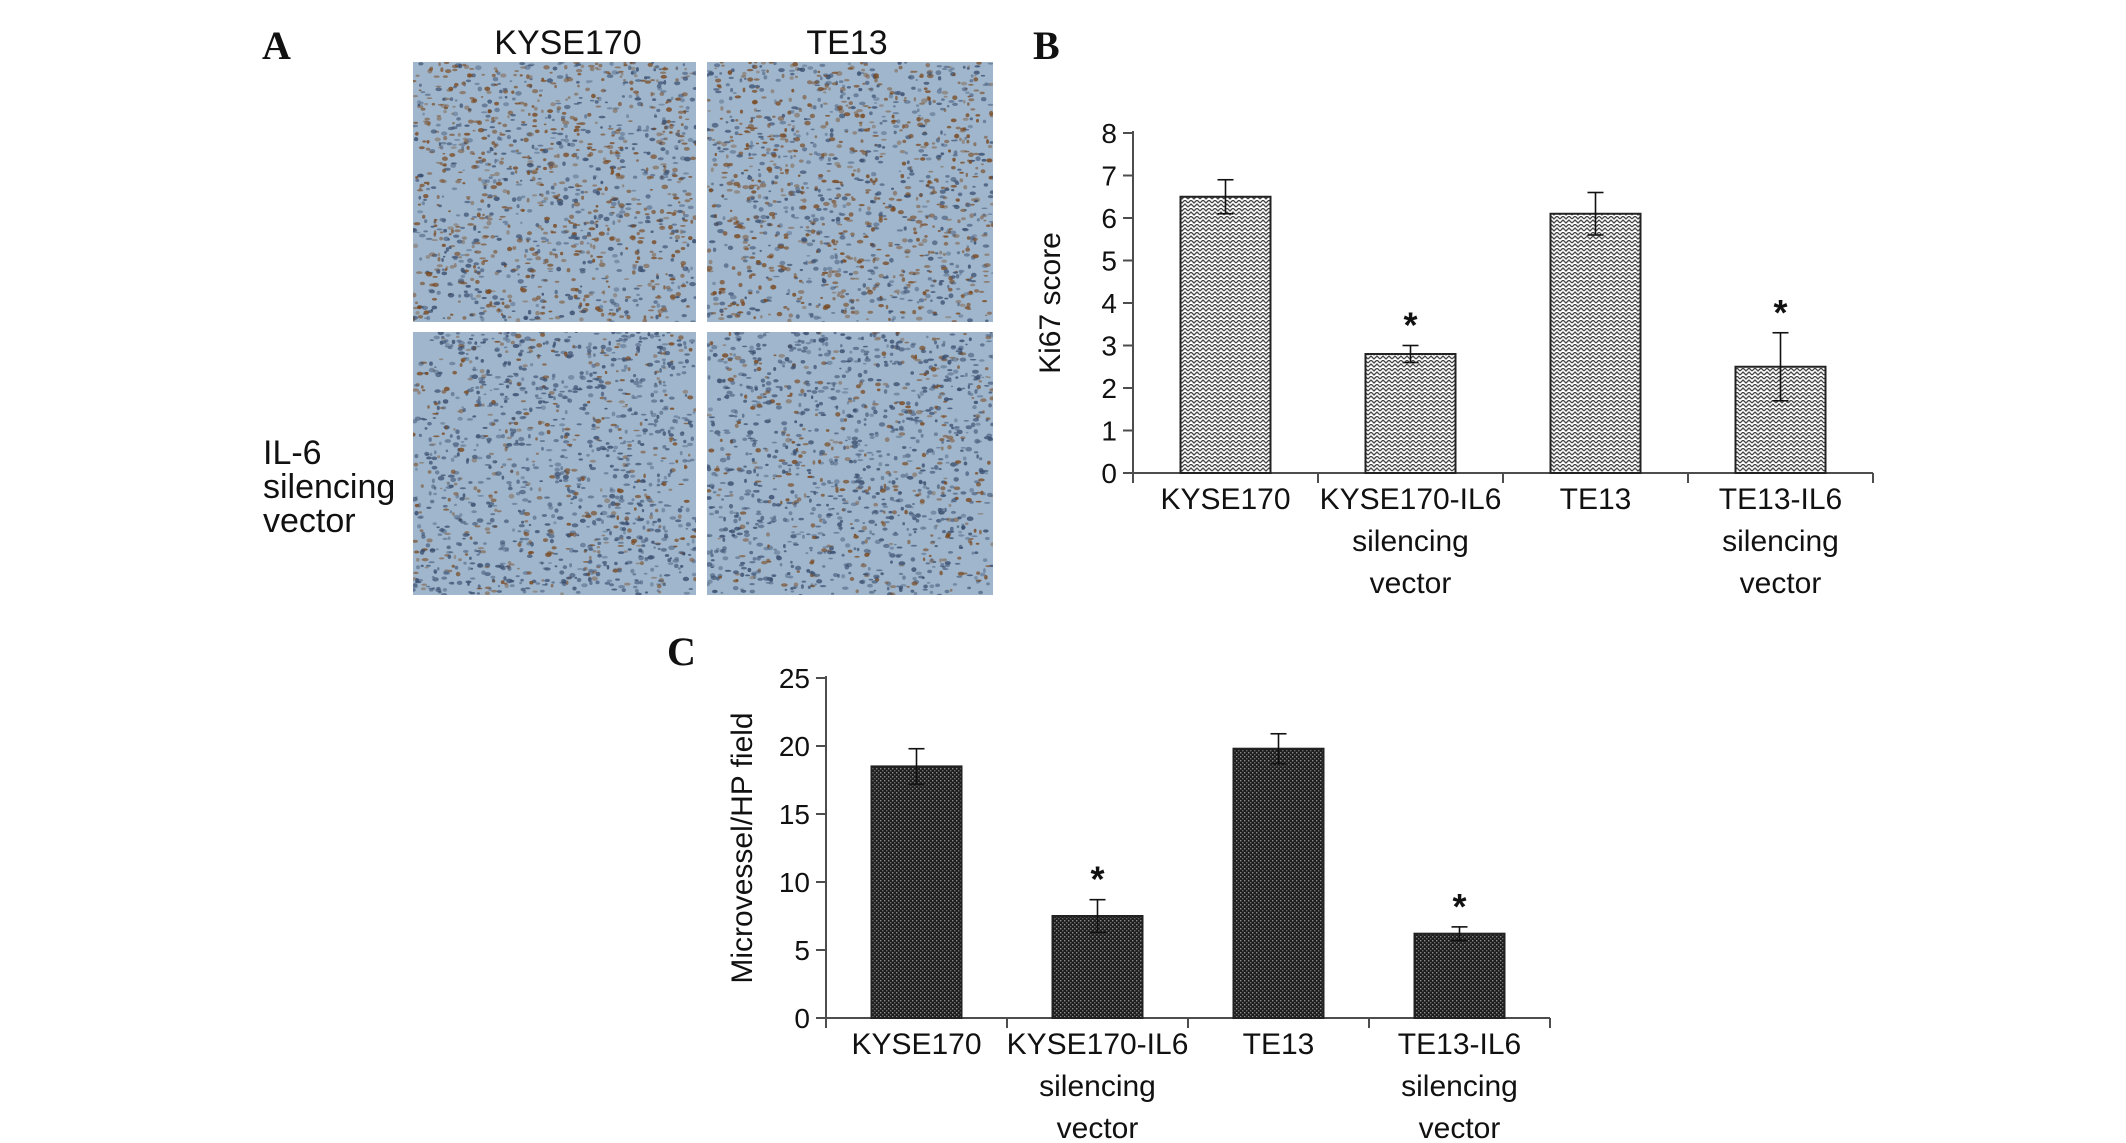 This screenshot has height=1143, width=2126. What do you see at coordinates (794, 814) in the screenshot?
I see `chart-c-y-tick-label: 15` at bounding box center [794, 814].